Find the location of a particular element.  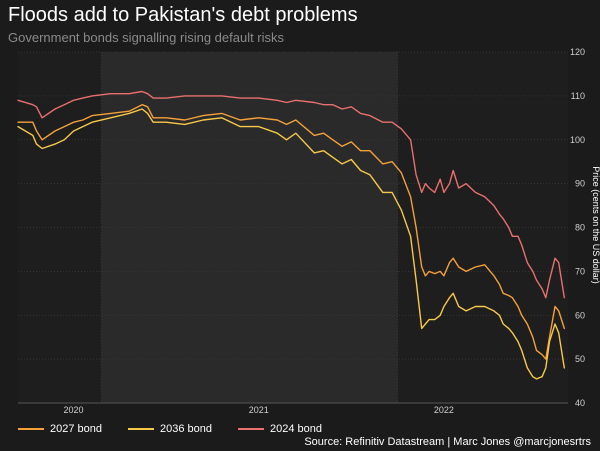

y-tick-label: 80 is located at coordinates (580, 228).